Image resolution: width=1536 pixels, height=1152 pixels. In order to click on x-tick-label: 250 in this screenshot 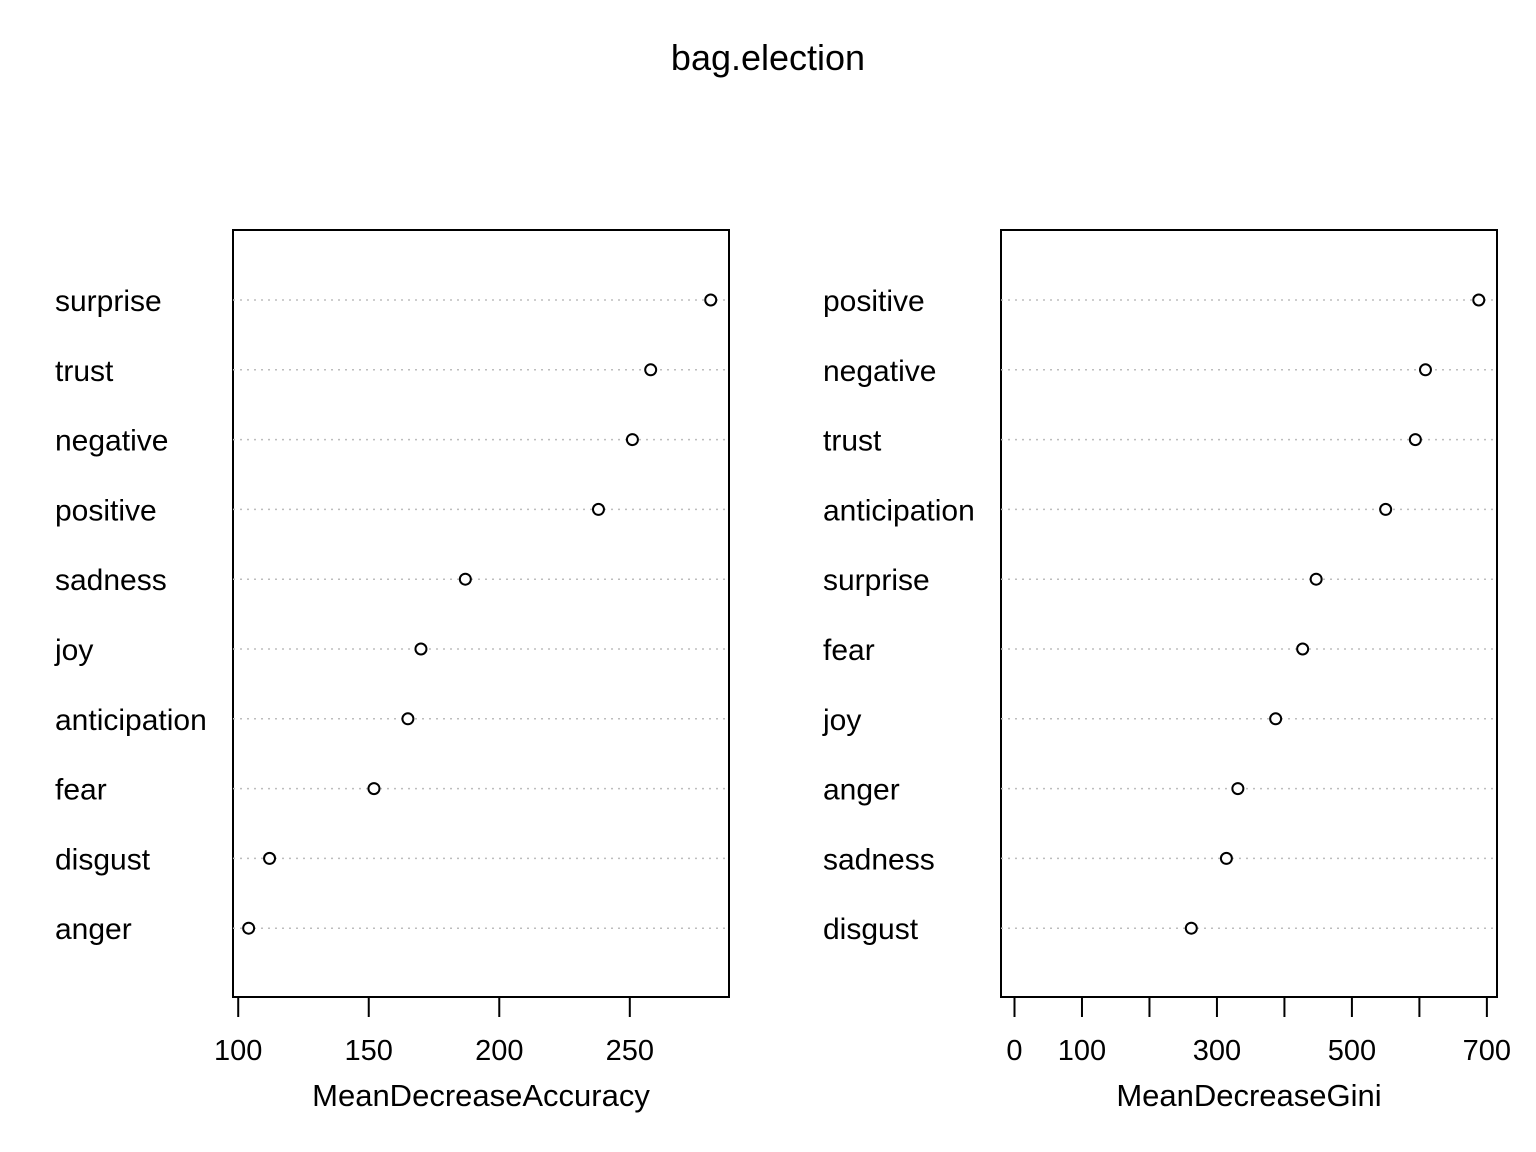, I will do `click(630, 1051)`.